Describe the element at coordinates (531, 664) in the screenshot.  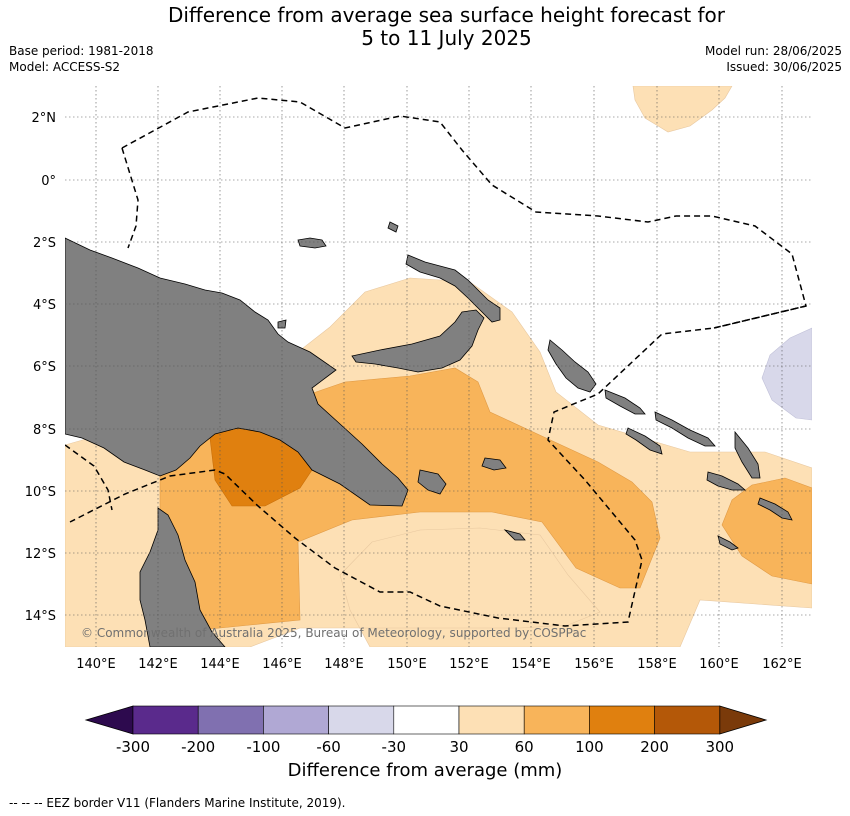
I see `lon-tick-label: 154°E` at that location.